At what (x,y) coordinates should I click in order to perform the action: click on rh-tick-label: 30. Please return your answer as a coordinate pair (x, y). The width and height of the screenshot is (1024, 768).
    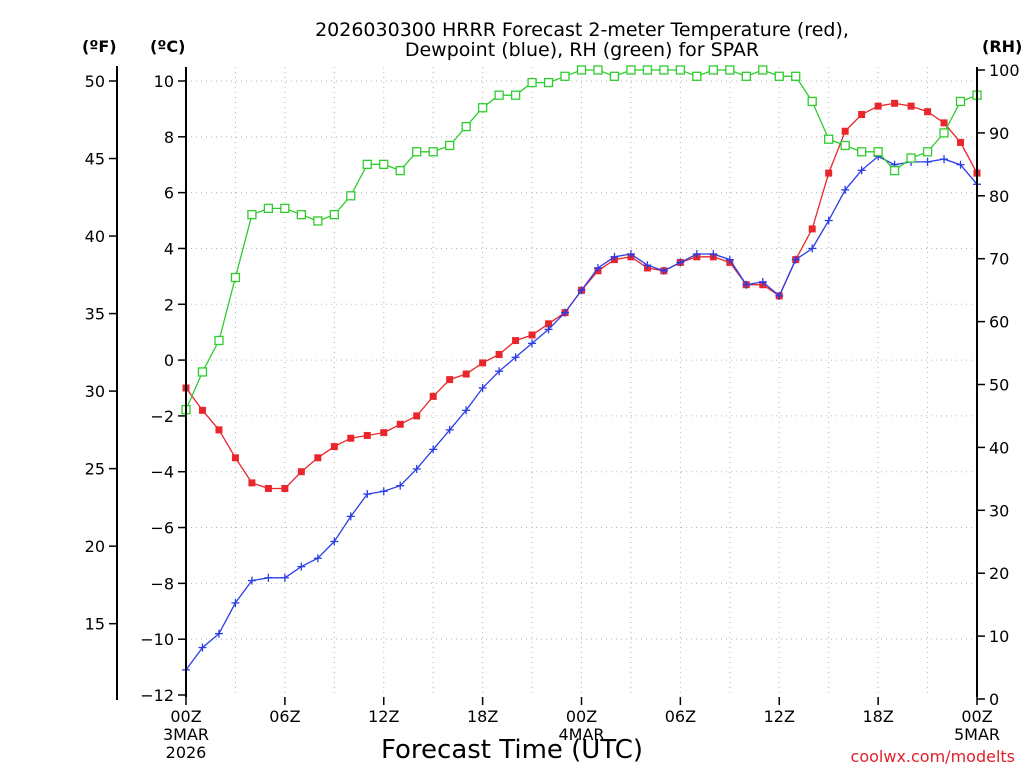
    Looking at the image, I should click on (999, 510).